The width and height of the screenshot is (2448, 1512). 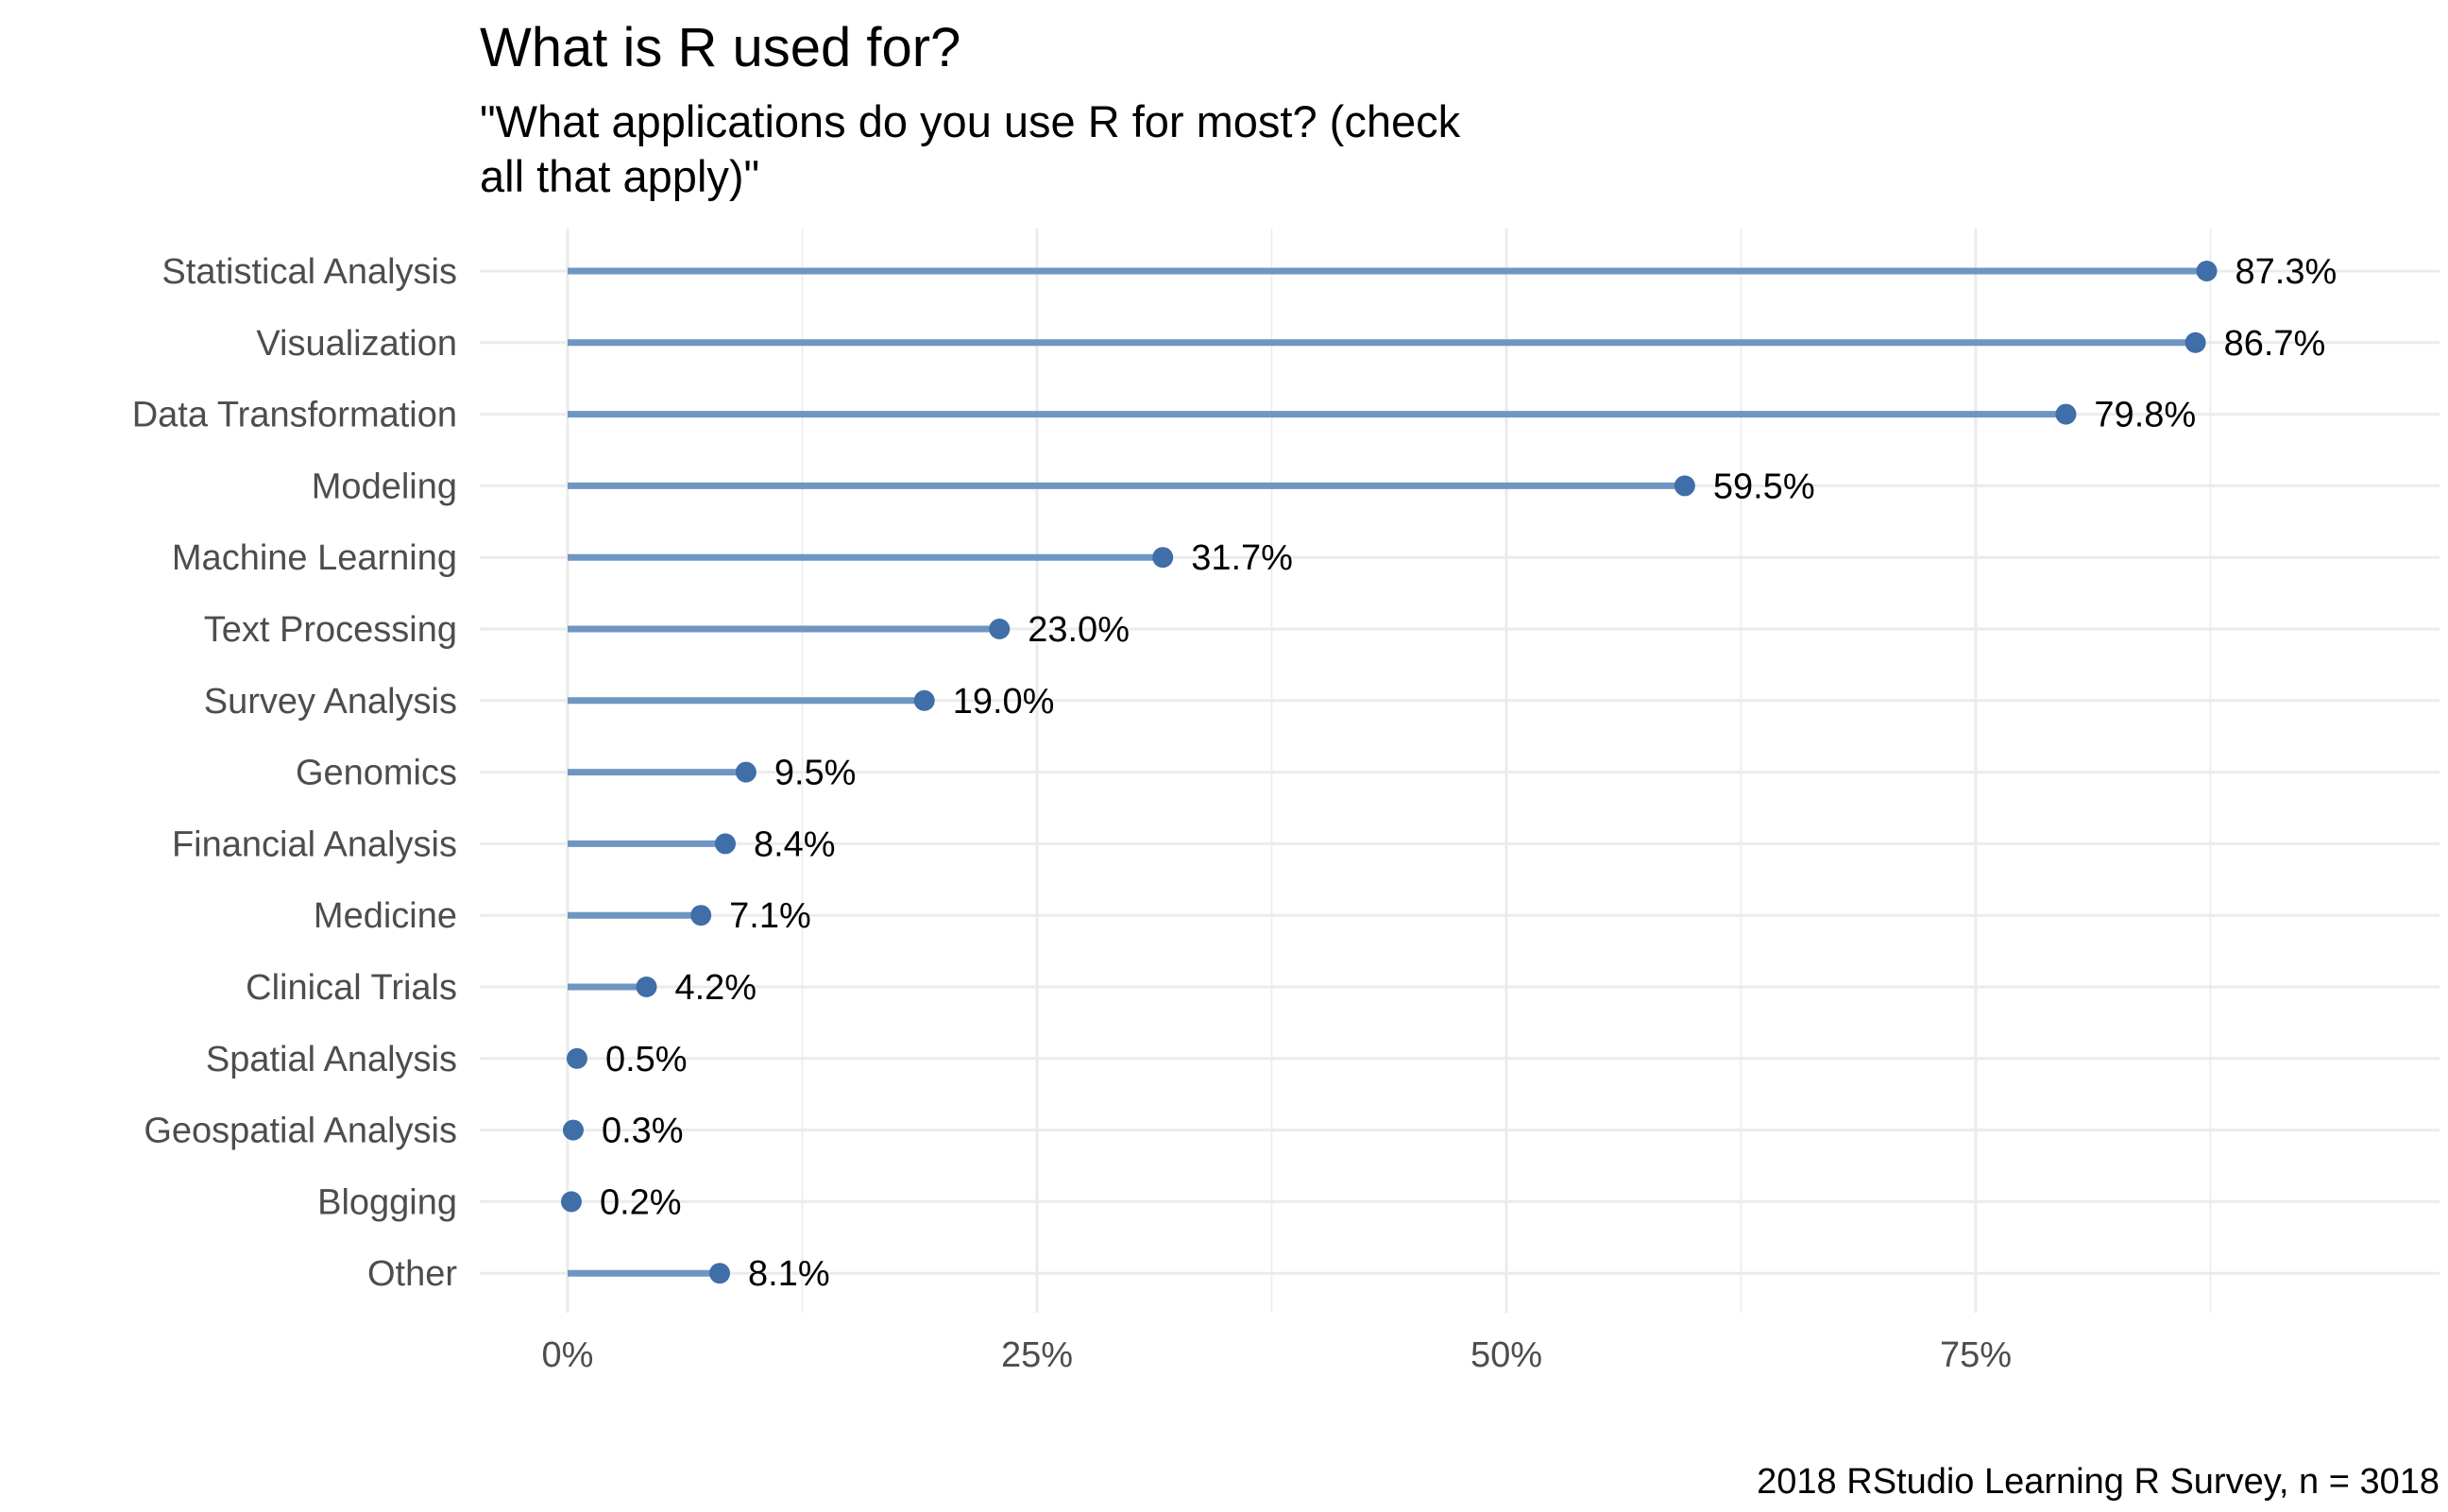 I want to click on y-category-label: Medicine, so click(x=385, y=916).